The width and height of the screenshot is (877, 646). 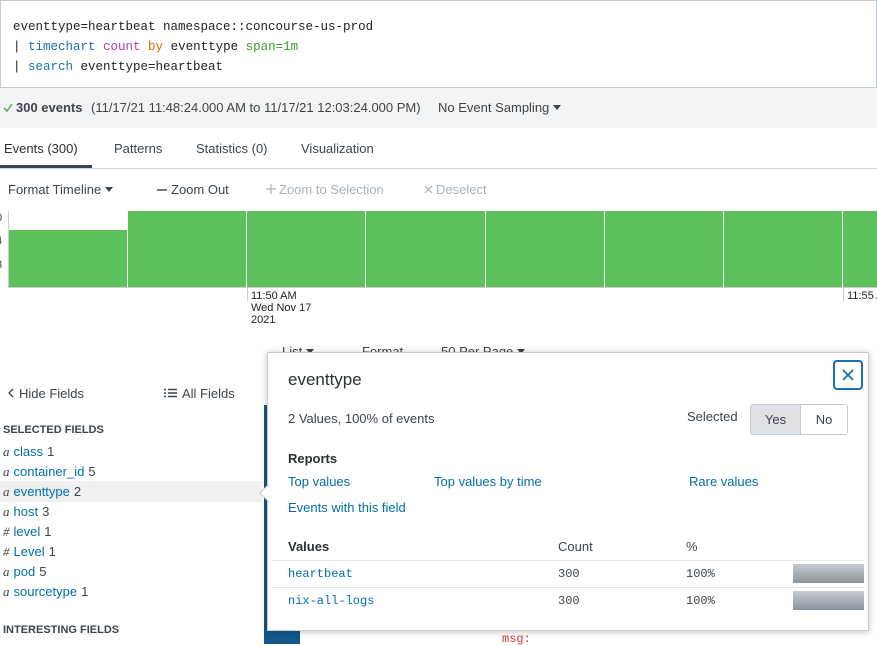 I want to click on report-link: Rare values, so click(x=724, y=481).